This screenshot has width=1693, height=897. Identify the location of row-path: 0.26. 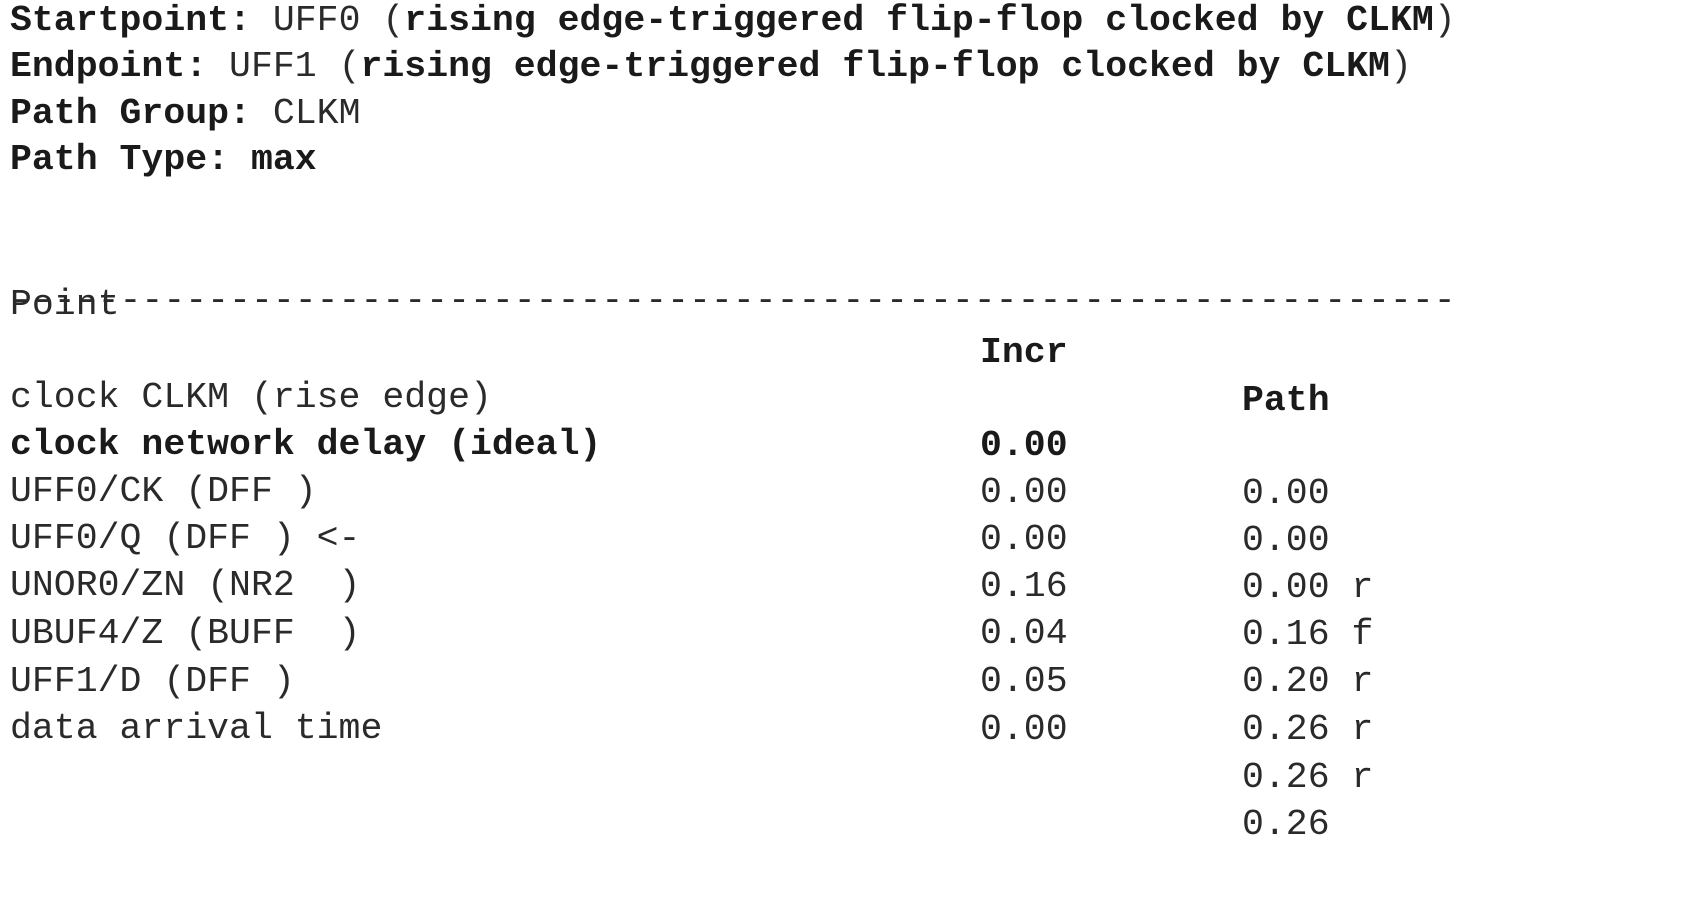
(1286, 824).